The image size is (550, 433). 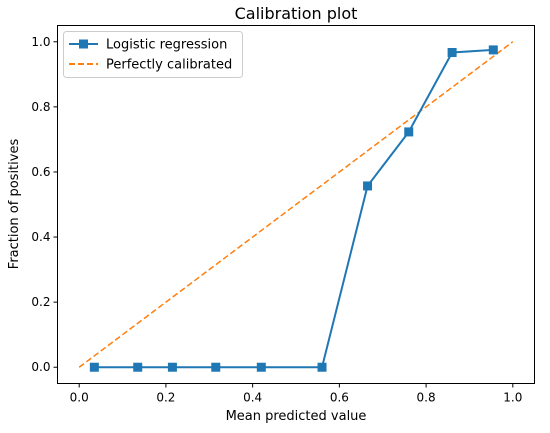 I want to click on y-tick-label: 0.2, so click(x=40, y=302).